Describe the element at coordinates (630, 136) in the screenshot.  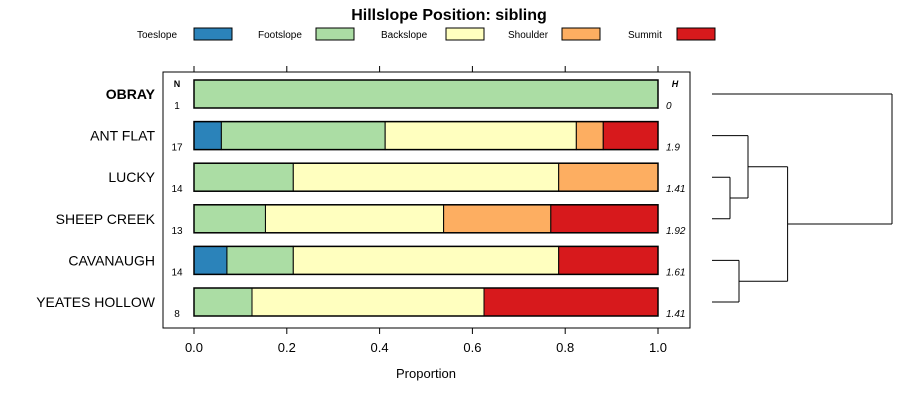
I see `bar-ant-flat-summit` at that location.